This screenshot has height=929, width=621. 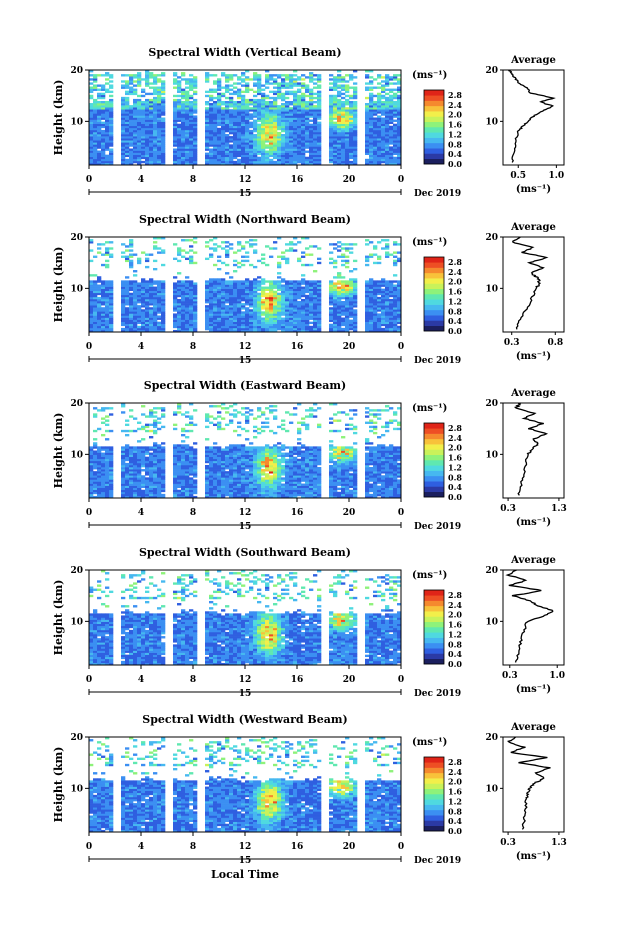 What do you see at coordinates (555, 343) in the screenshot?
I see `avg-x-tick-label: 0.8` at bounding box center [555, 343].